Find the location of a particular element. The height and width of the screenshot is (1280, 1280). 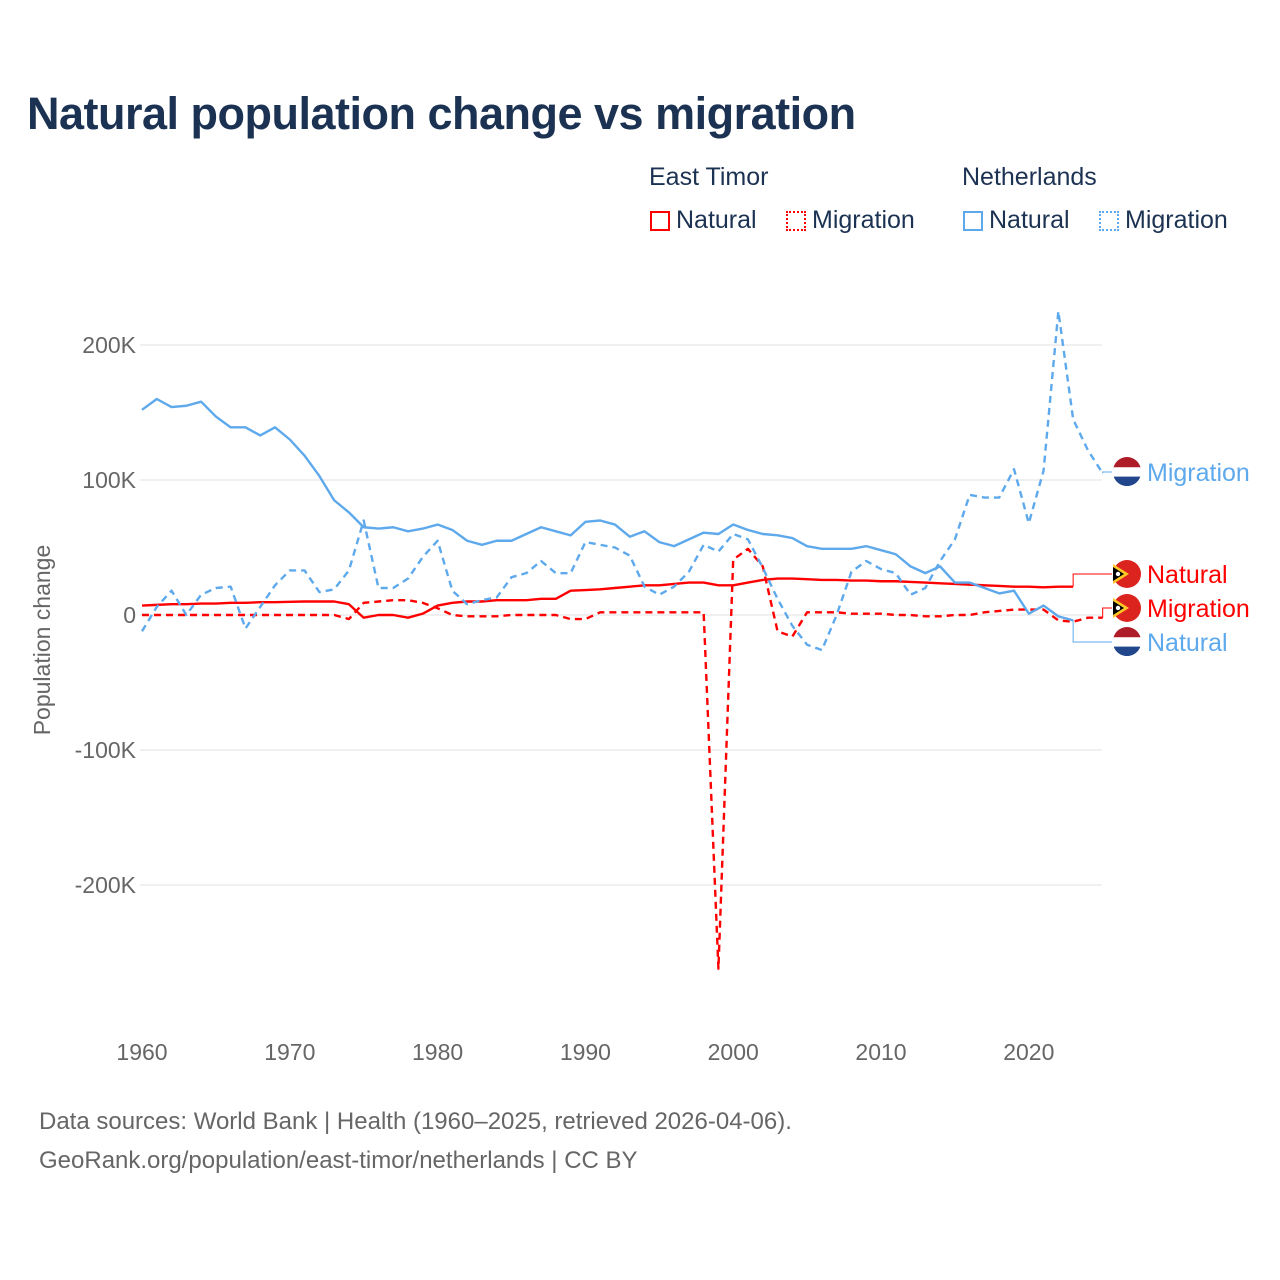

y-tick-label: -200K is located at coordinates (106, 885).